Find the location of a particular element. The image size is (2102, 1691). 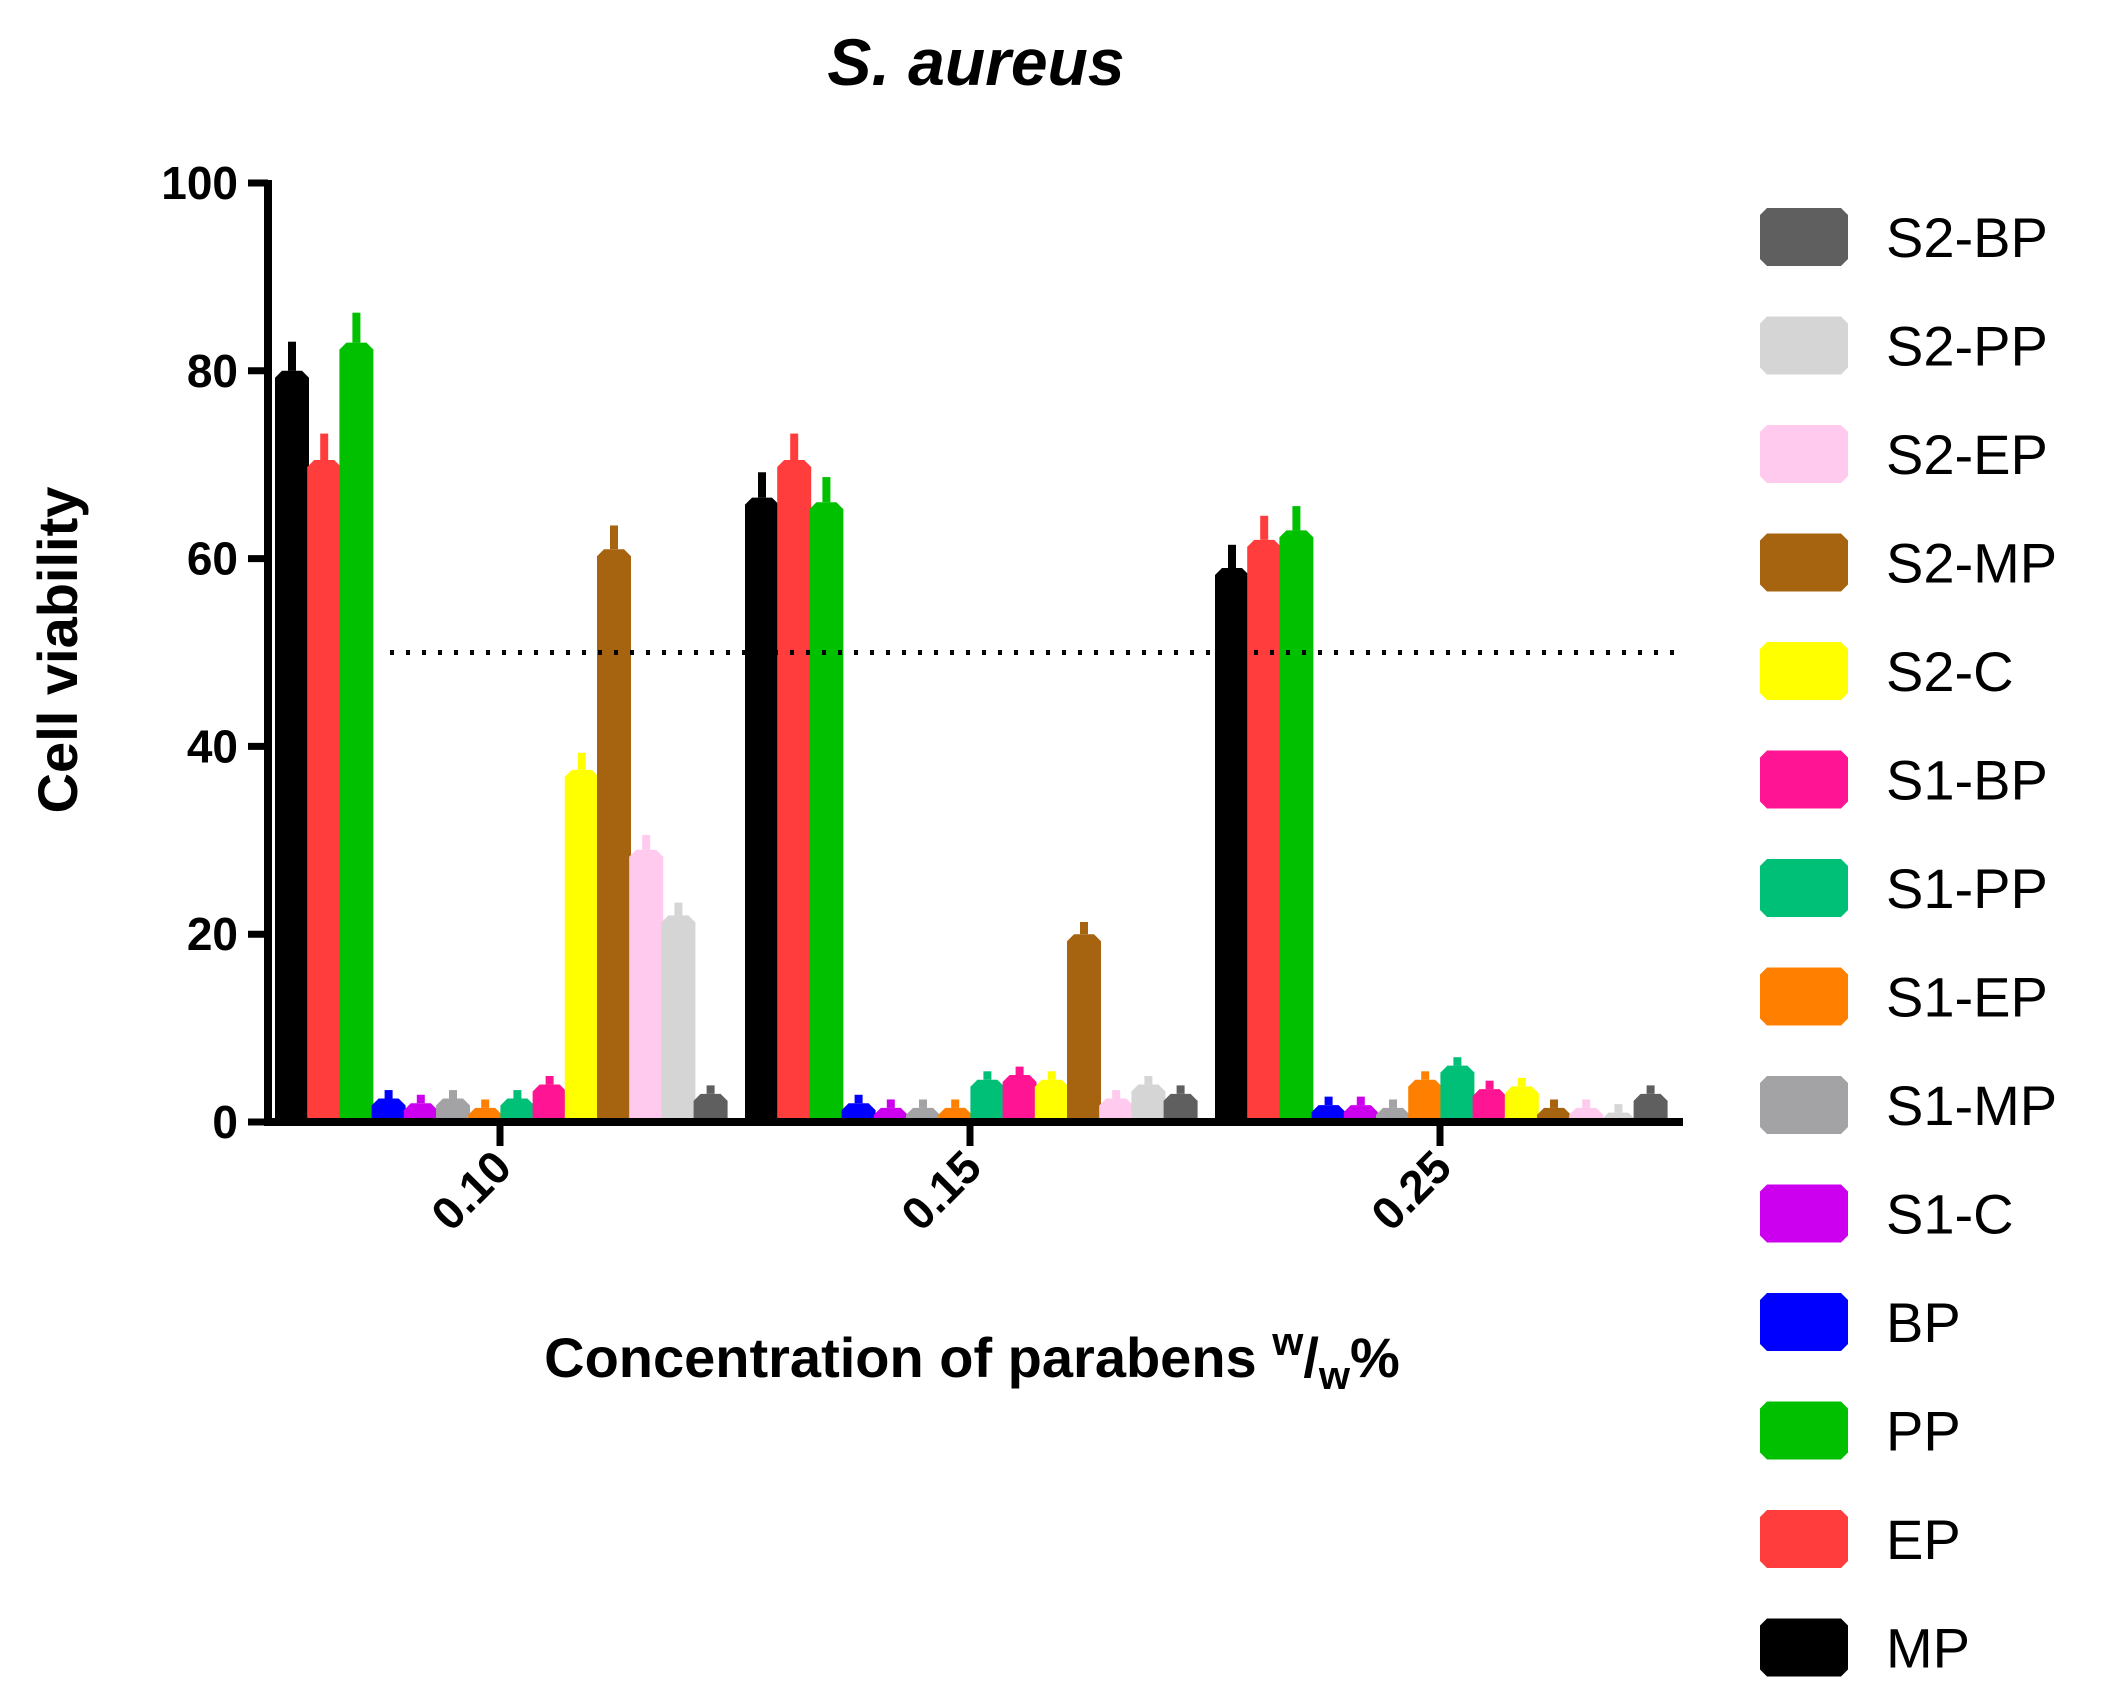

y-tick-label: 40 is located at coordinates (212, 746).